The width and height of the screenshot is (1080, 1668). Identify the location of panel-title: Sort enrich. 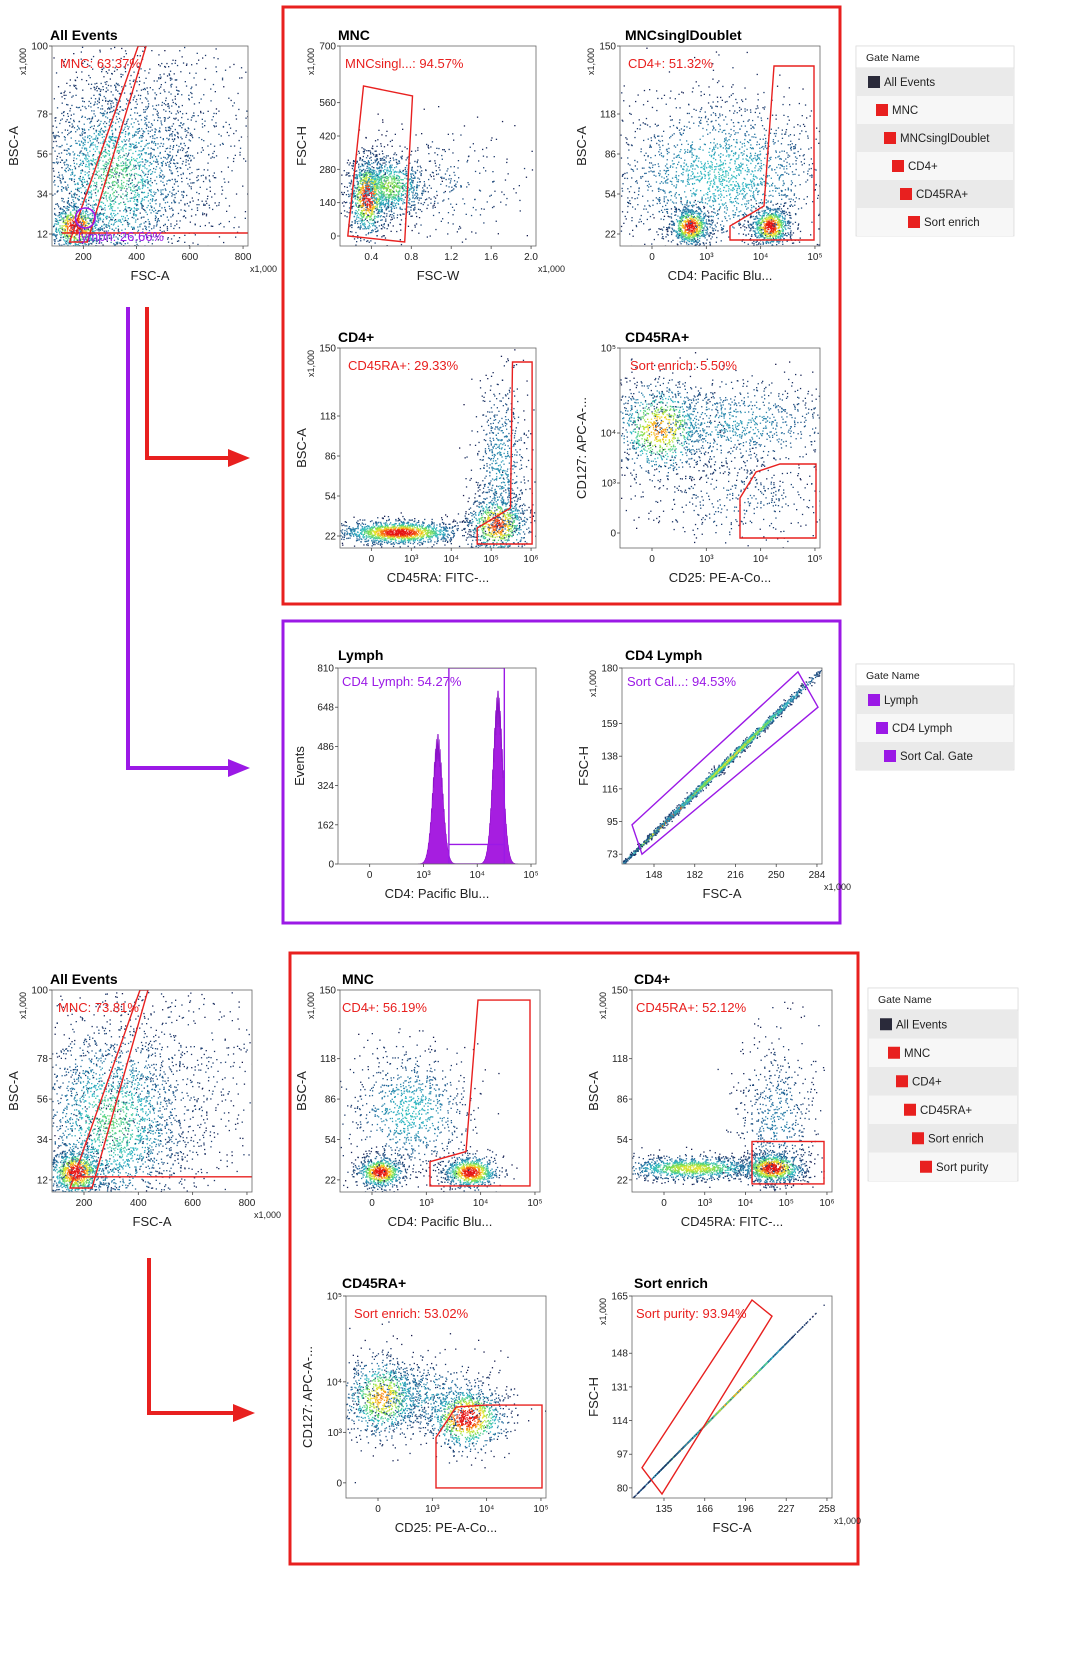
(671, 1283).